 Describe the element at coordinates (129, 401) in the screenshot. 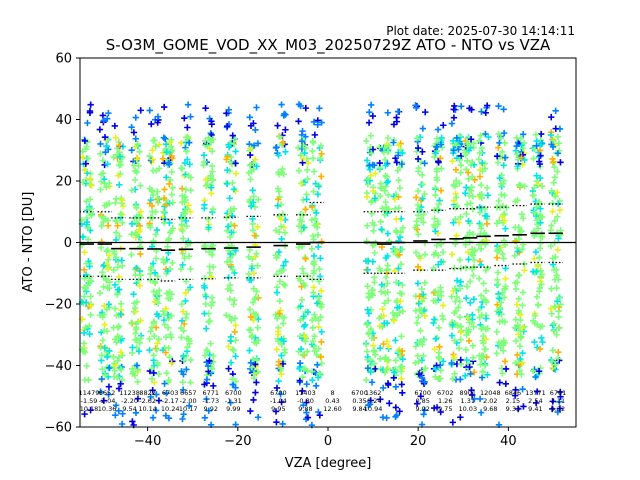

I see `annotation-text: -2.20` at that location.